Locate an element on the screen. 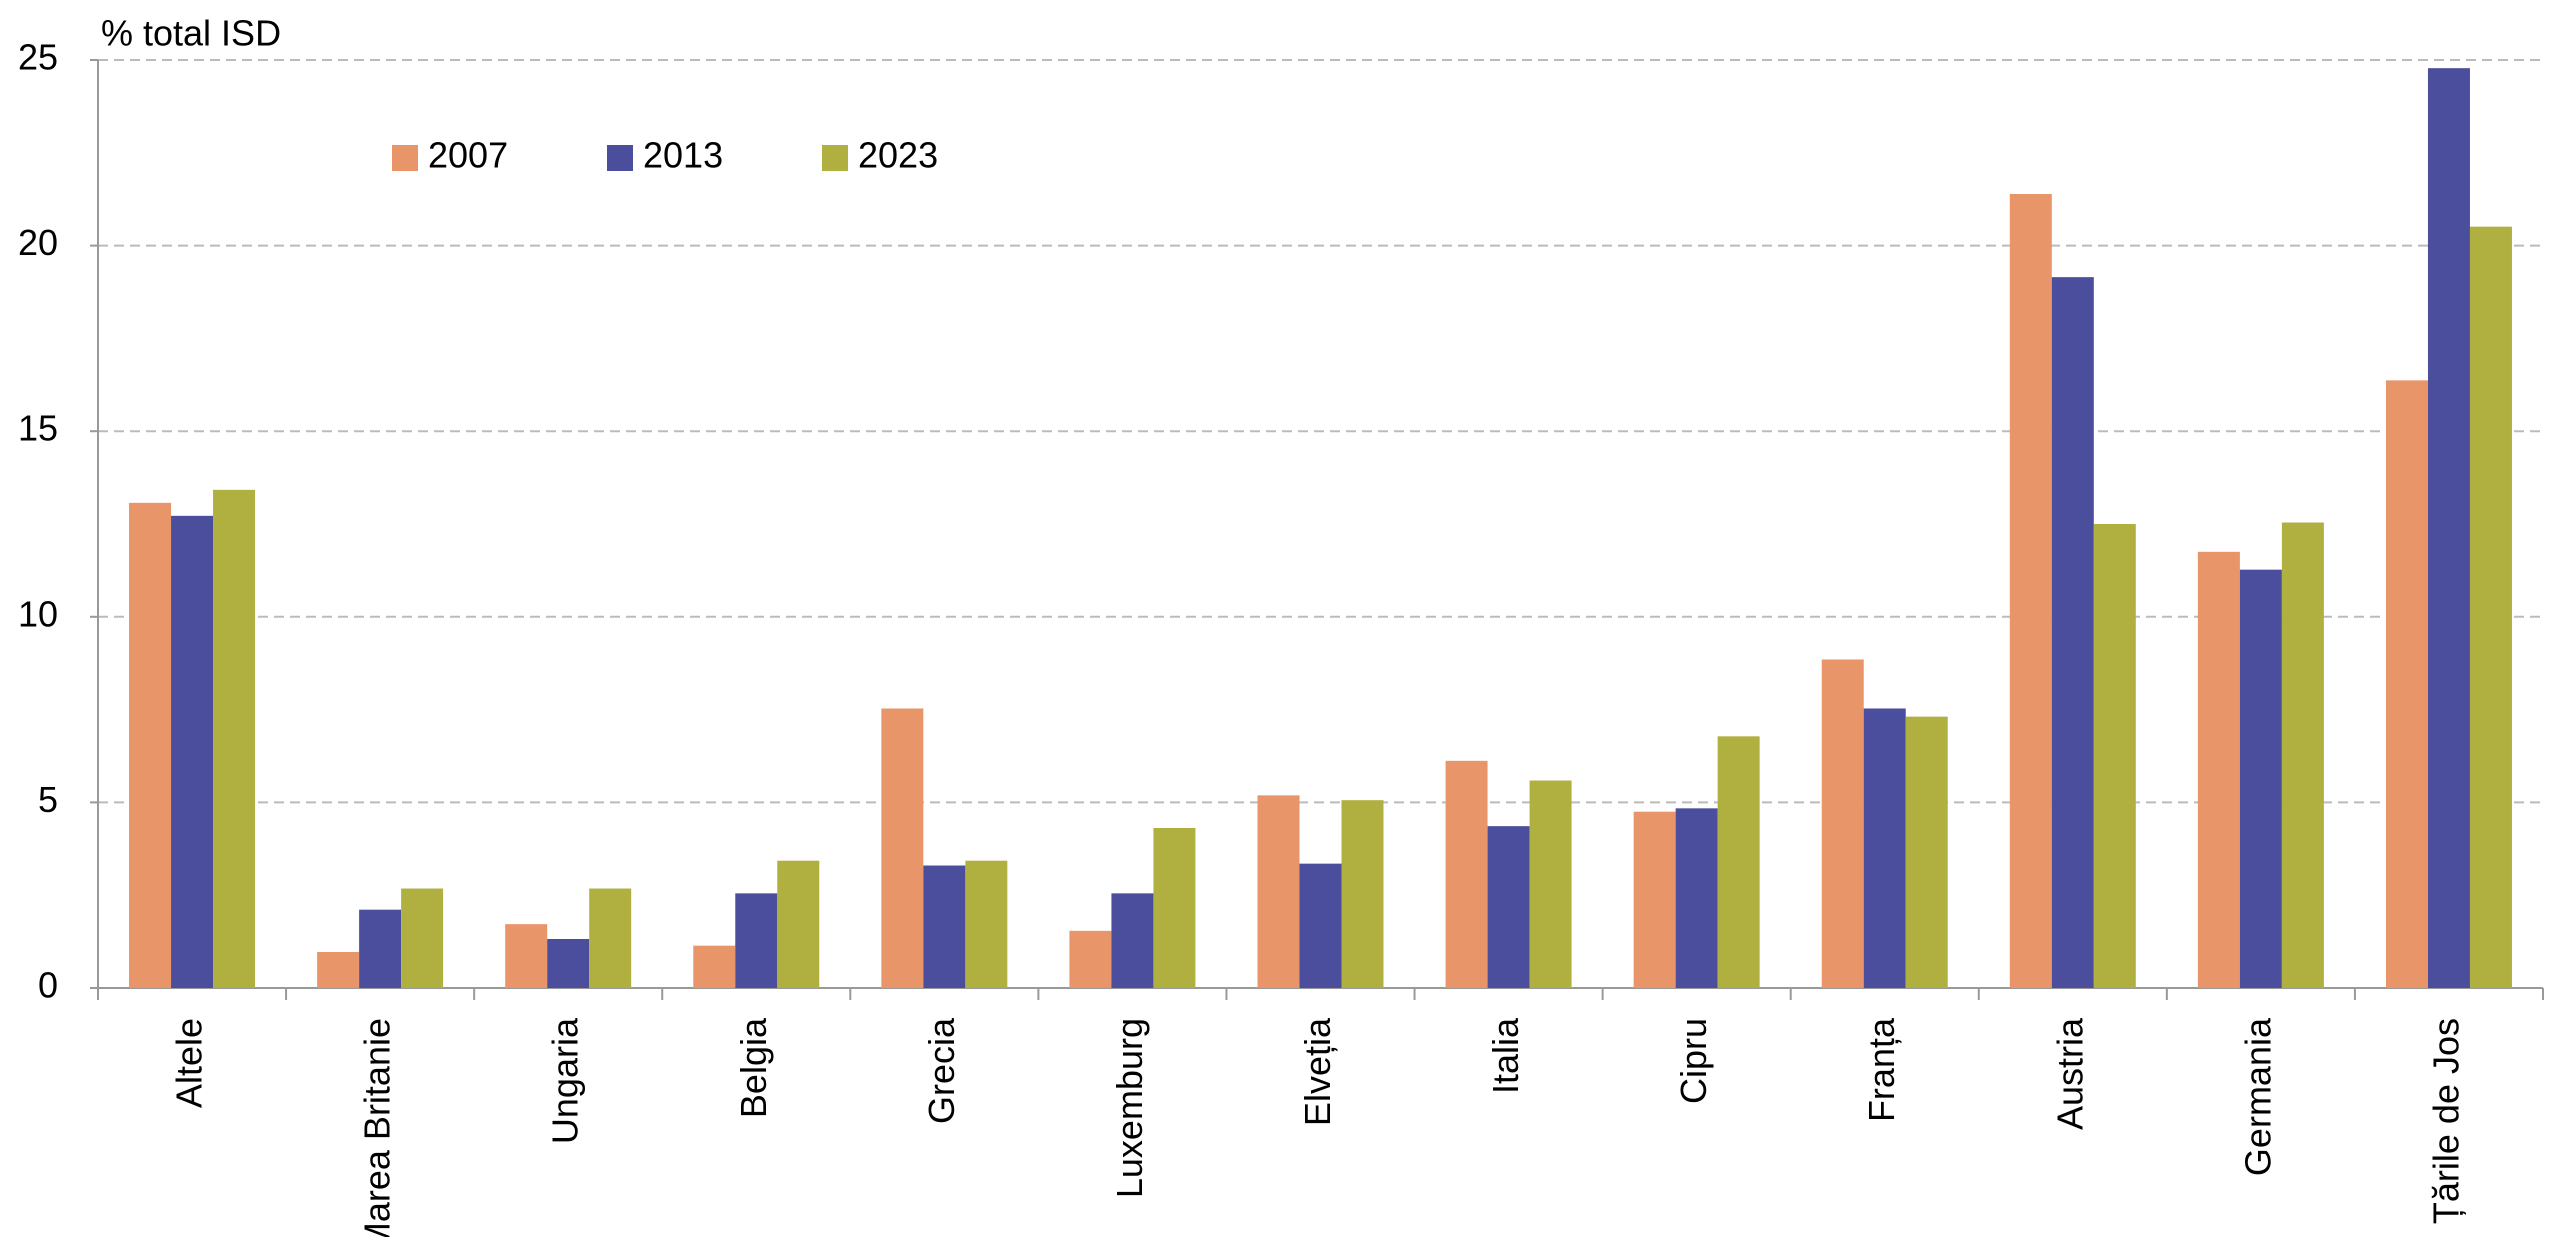 This screenshot has width=2560, height=1237. y-tick-label: 5 is located at coordinates (48, 799).